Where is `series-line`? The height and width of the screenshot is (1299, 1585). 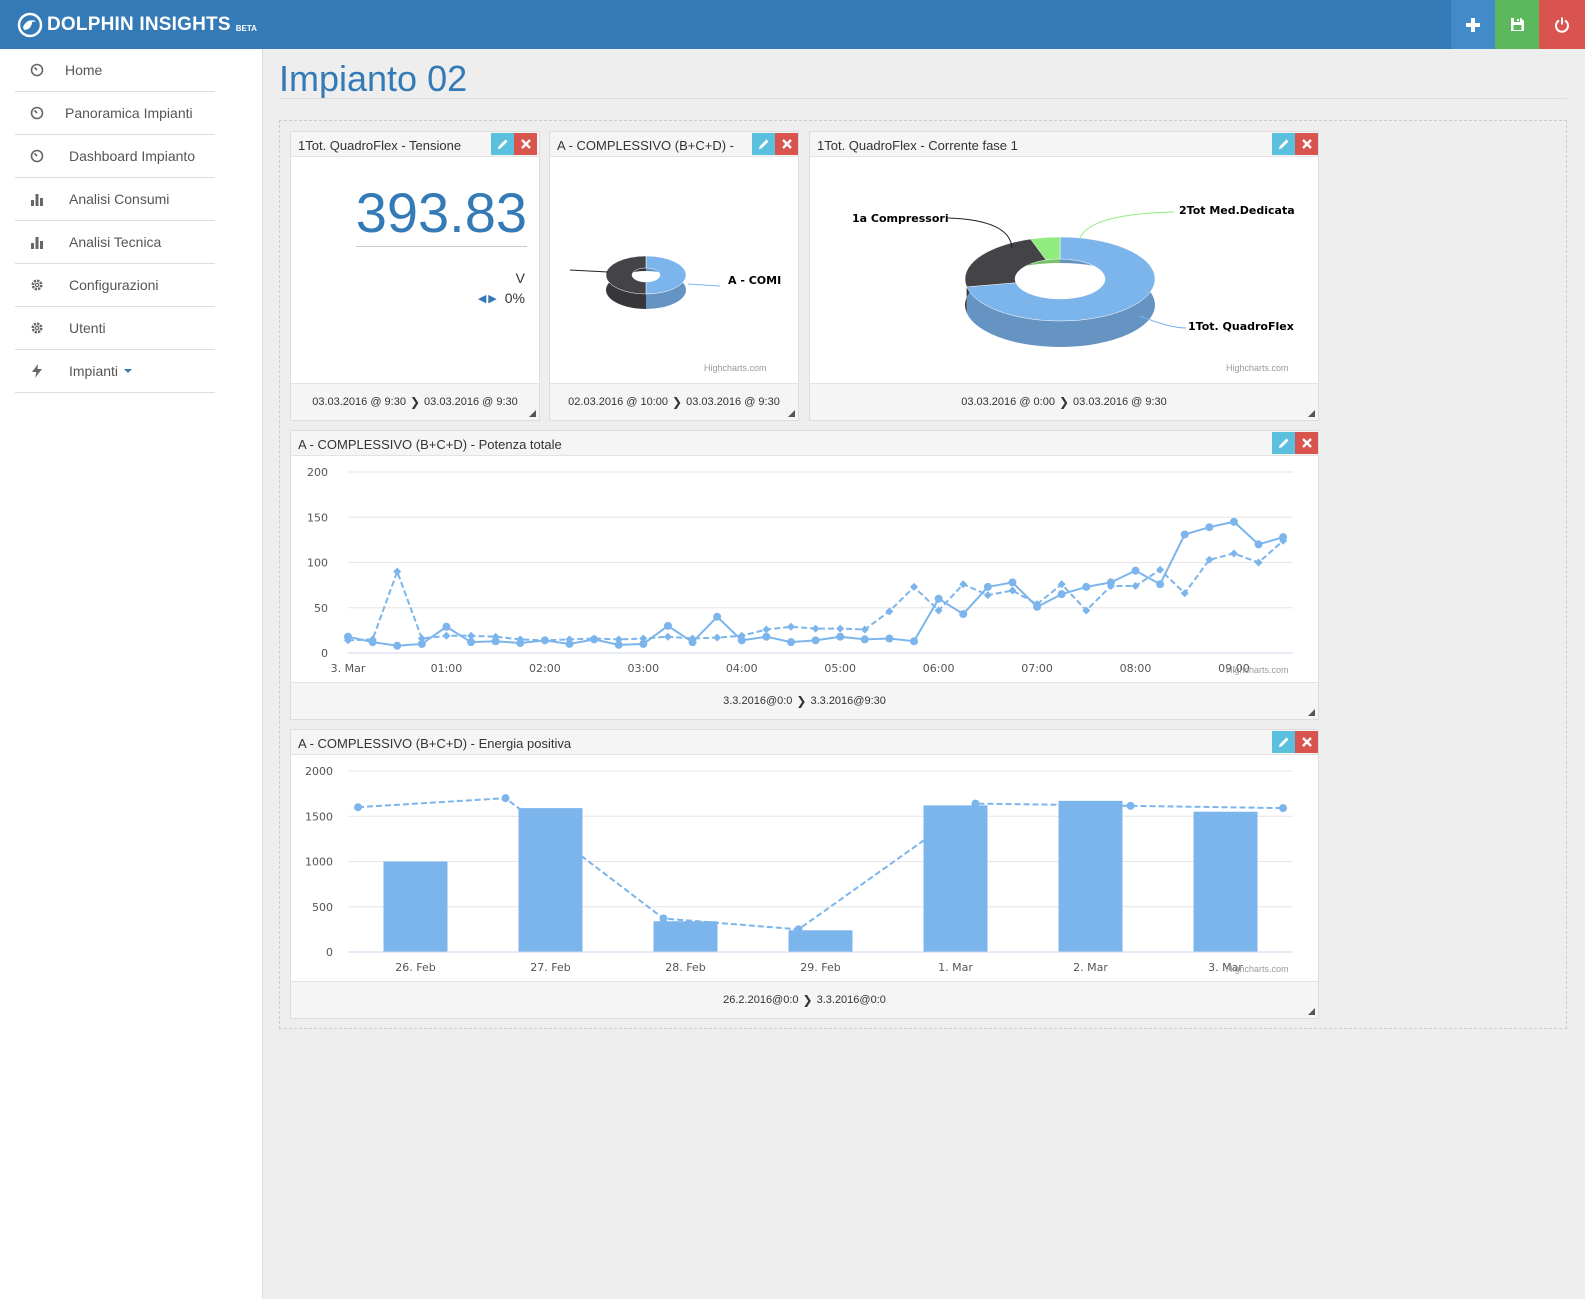
series-line is located at coordinates (820, 864).